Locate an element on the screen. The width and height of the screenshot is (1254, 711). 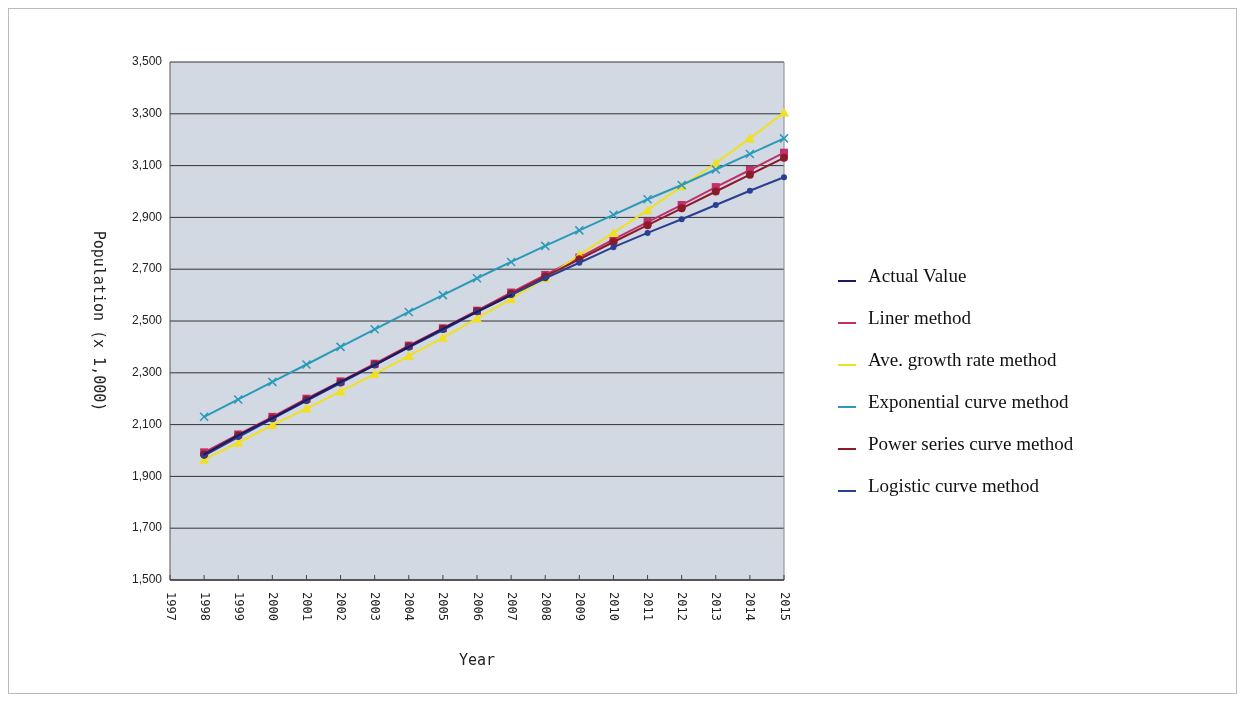
y-tick-label: 2,900 is located at coordinates (147, 216).